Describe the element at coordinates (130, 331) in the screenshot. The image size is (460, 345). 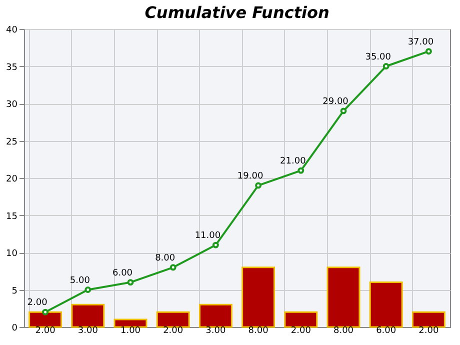
I see `data-label: 1.00` at that location.